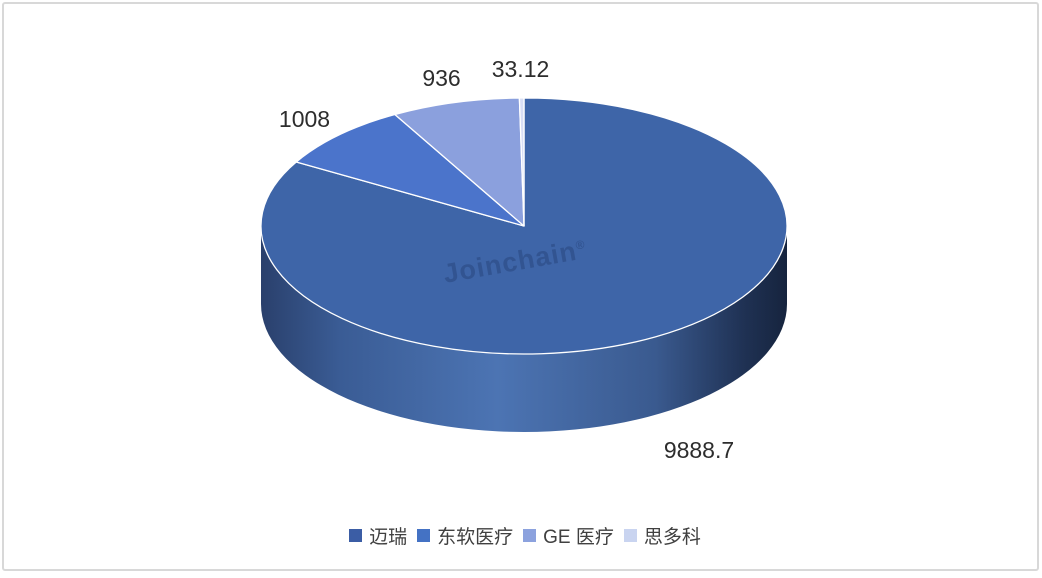  Describe the element at coordinates (388, 537) in the screenshot. I see `legend-label: 迈瑞` at that location.